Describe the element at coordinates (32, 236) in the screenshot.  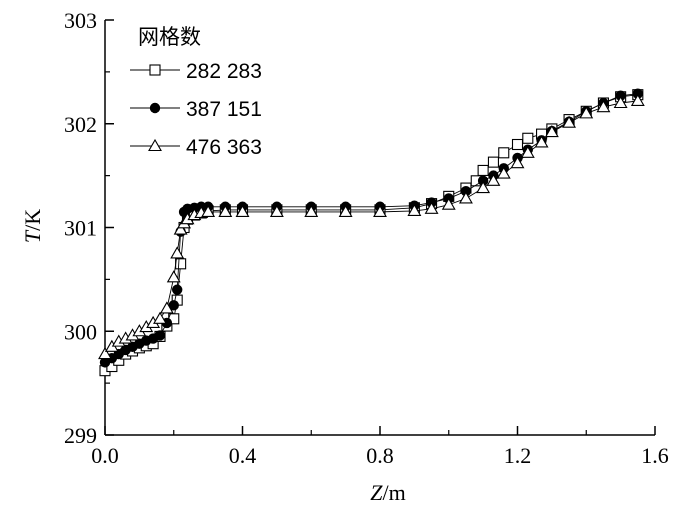
I see `y-axis-variable: T` at that location.